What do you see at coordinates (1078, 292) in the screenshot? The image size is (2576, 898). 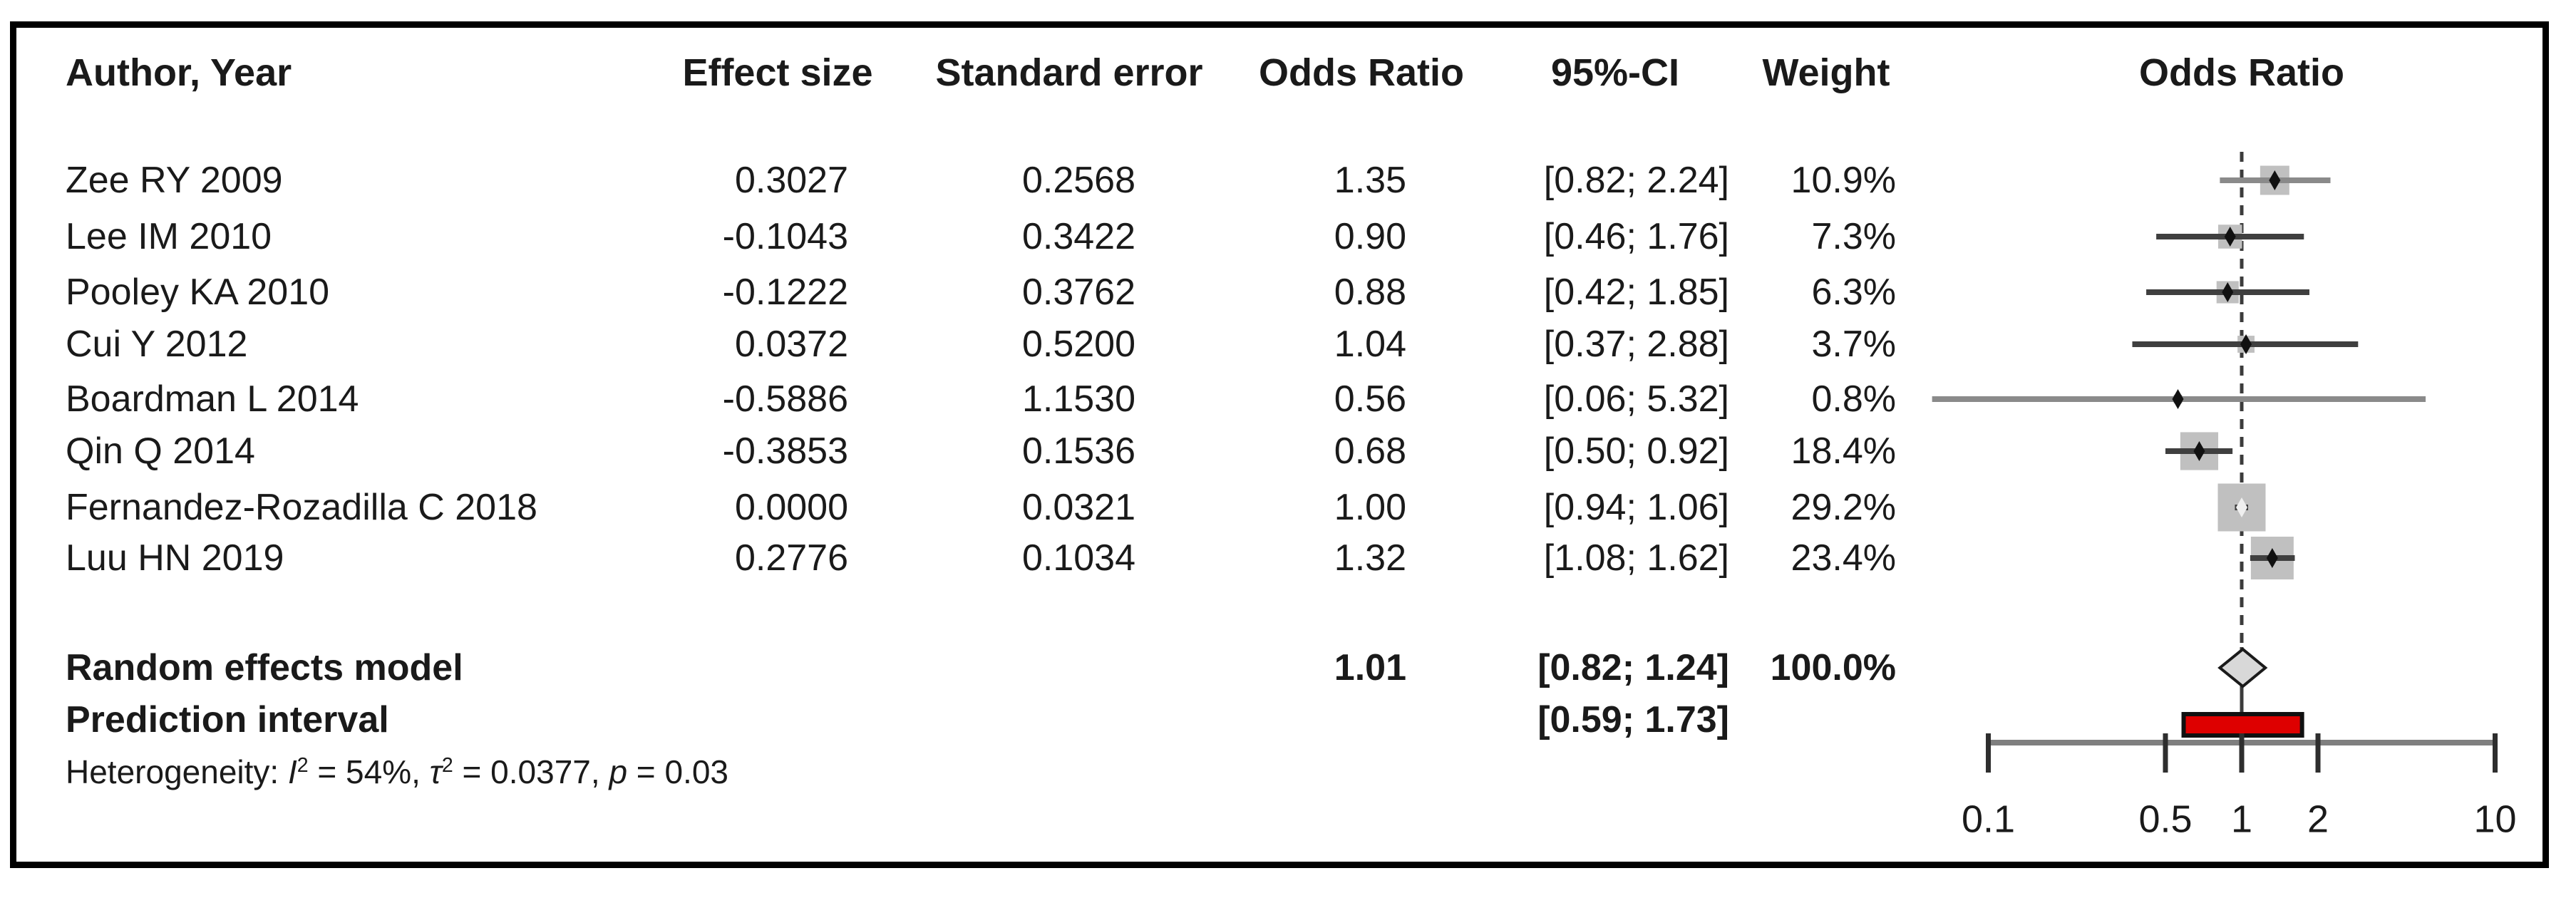 I see `study-standard-error: 0.3762` at bounding box center [1078, 292].